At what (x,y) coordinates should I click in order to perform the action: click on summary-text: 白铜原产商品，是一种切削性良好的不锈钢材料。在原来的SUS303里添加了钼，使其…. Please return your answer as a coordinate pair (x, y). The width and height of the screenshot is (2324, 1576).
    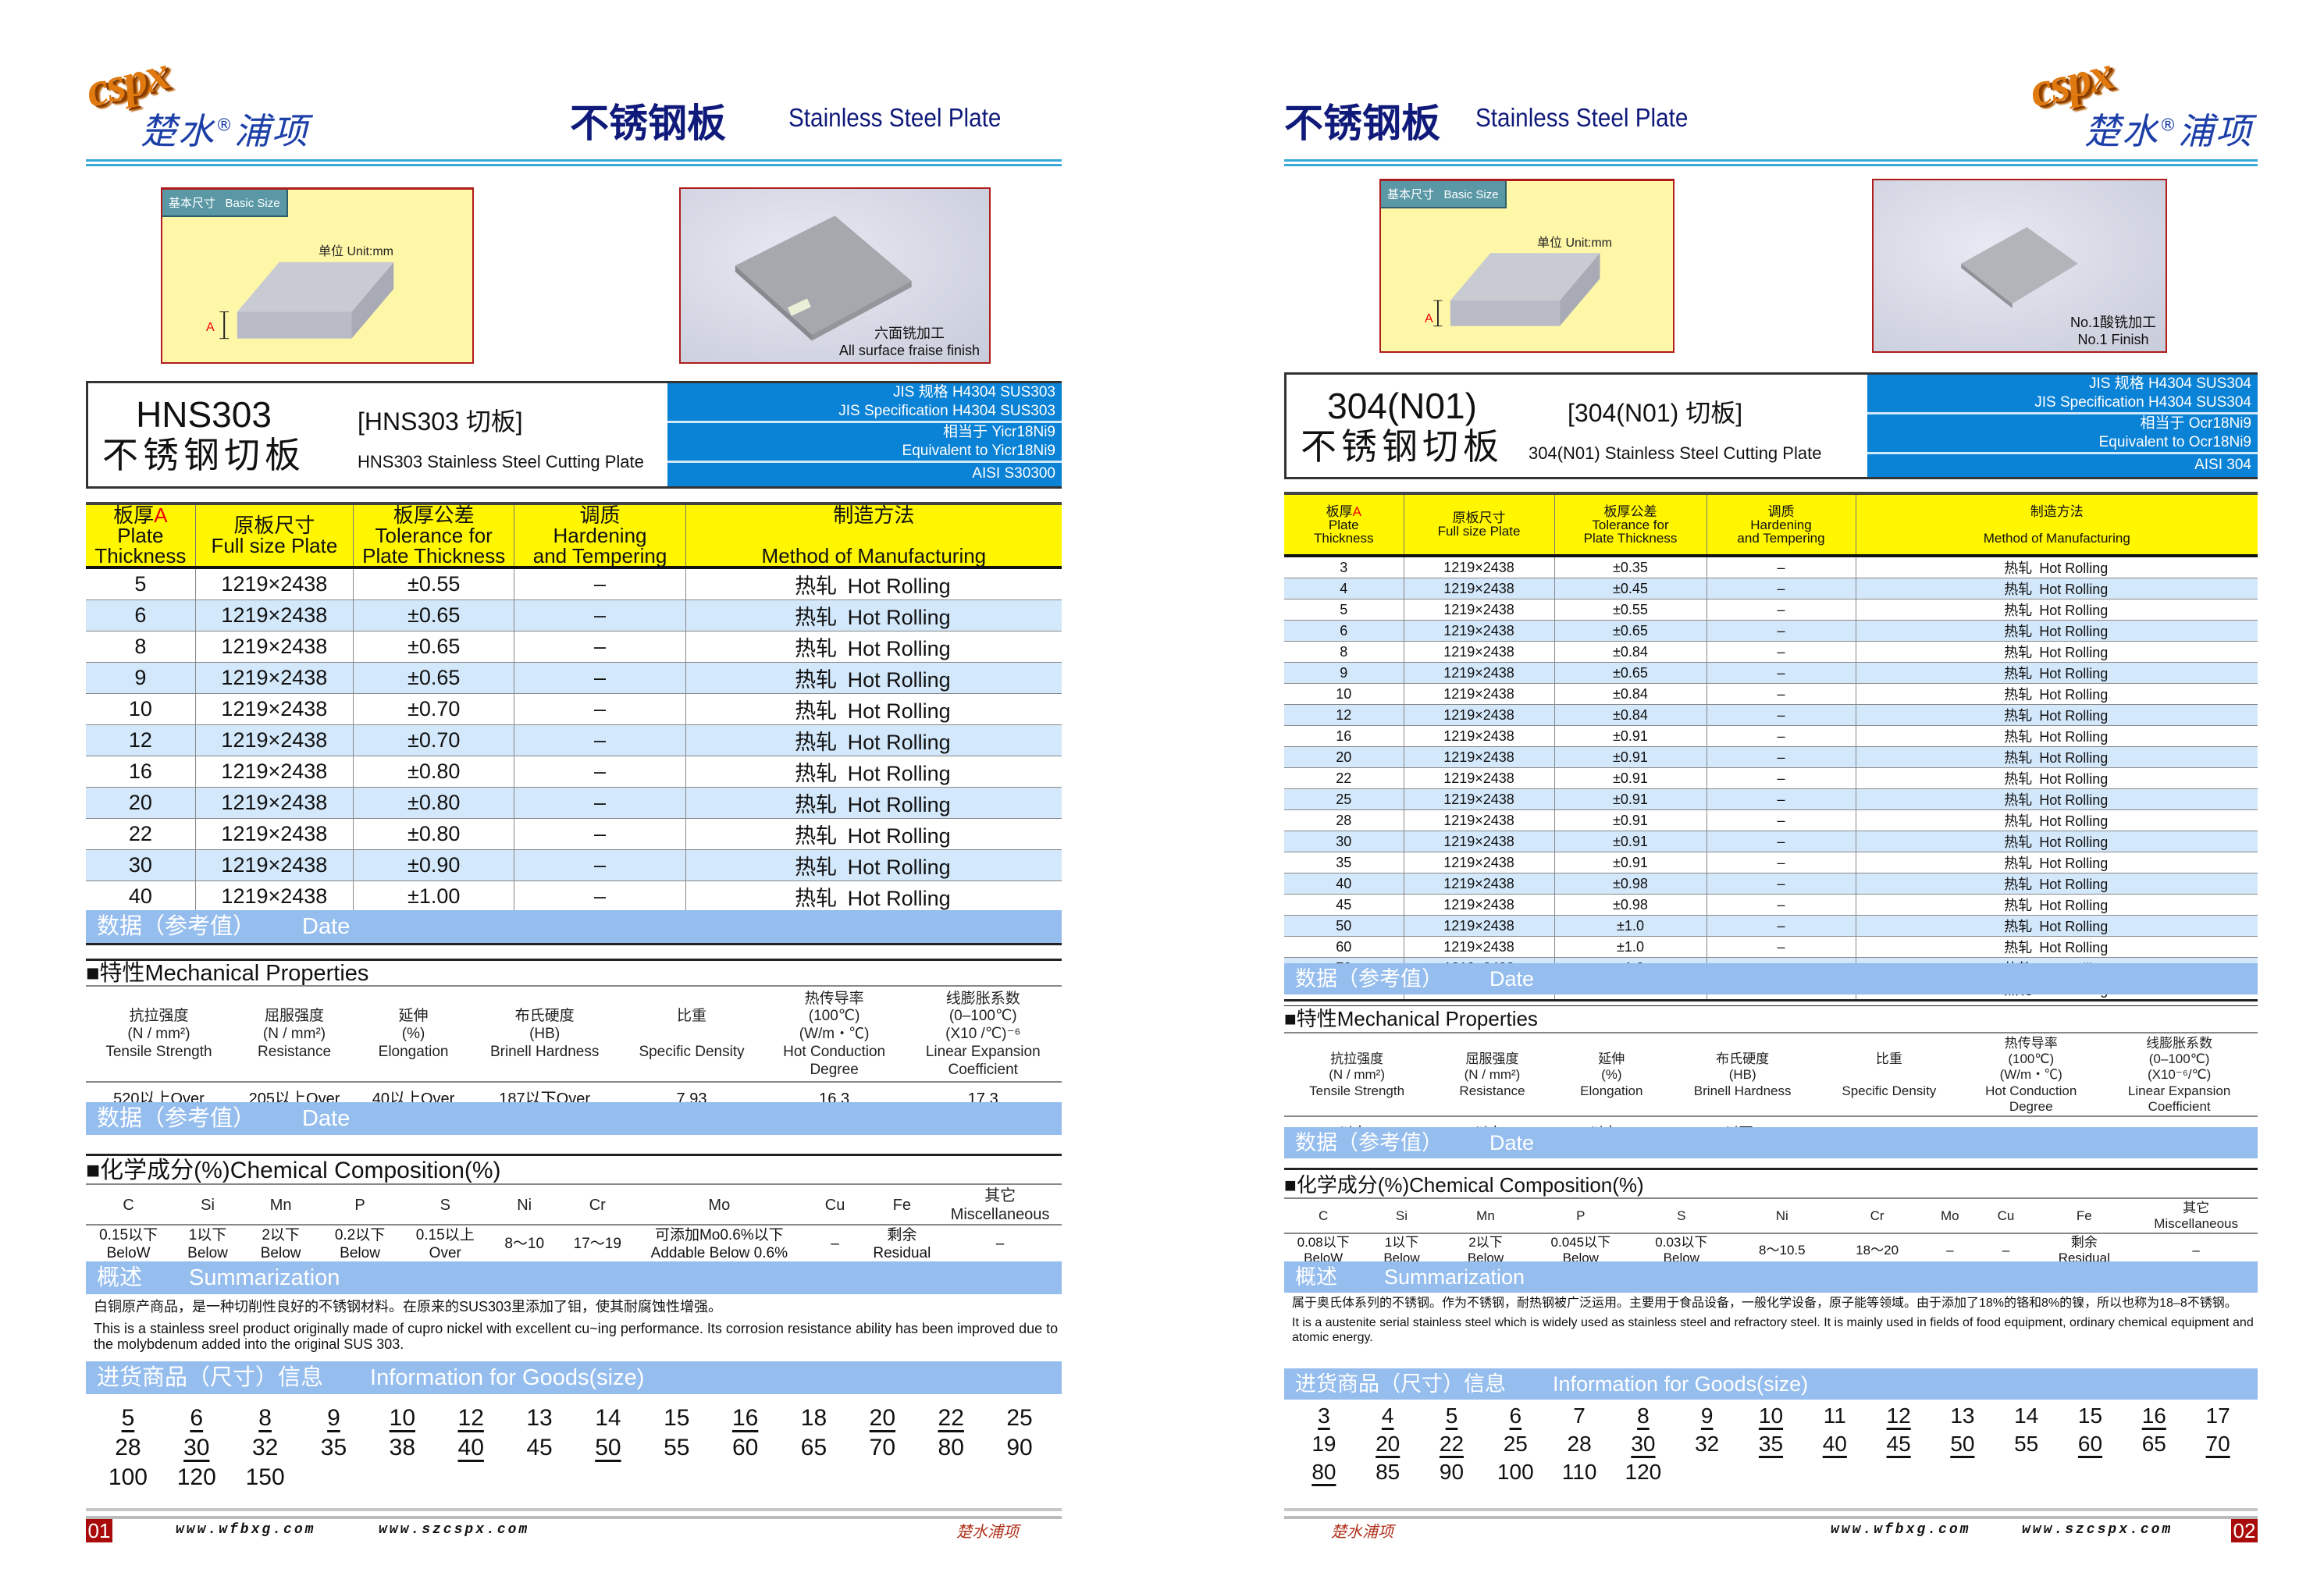
    Looking at the image, I should click on (574, 1325).